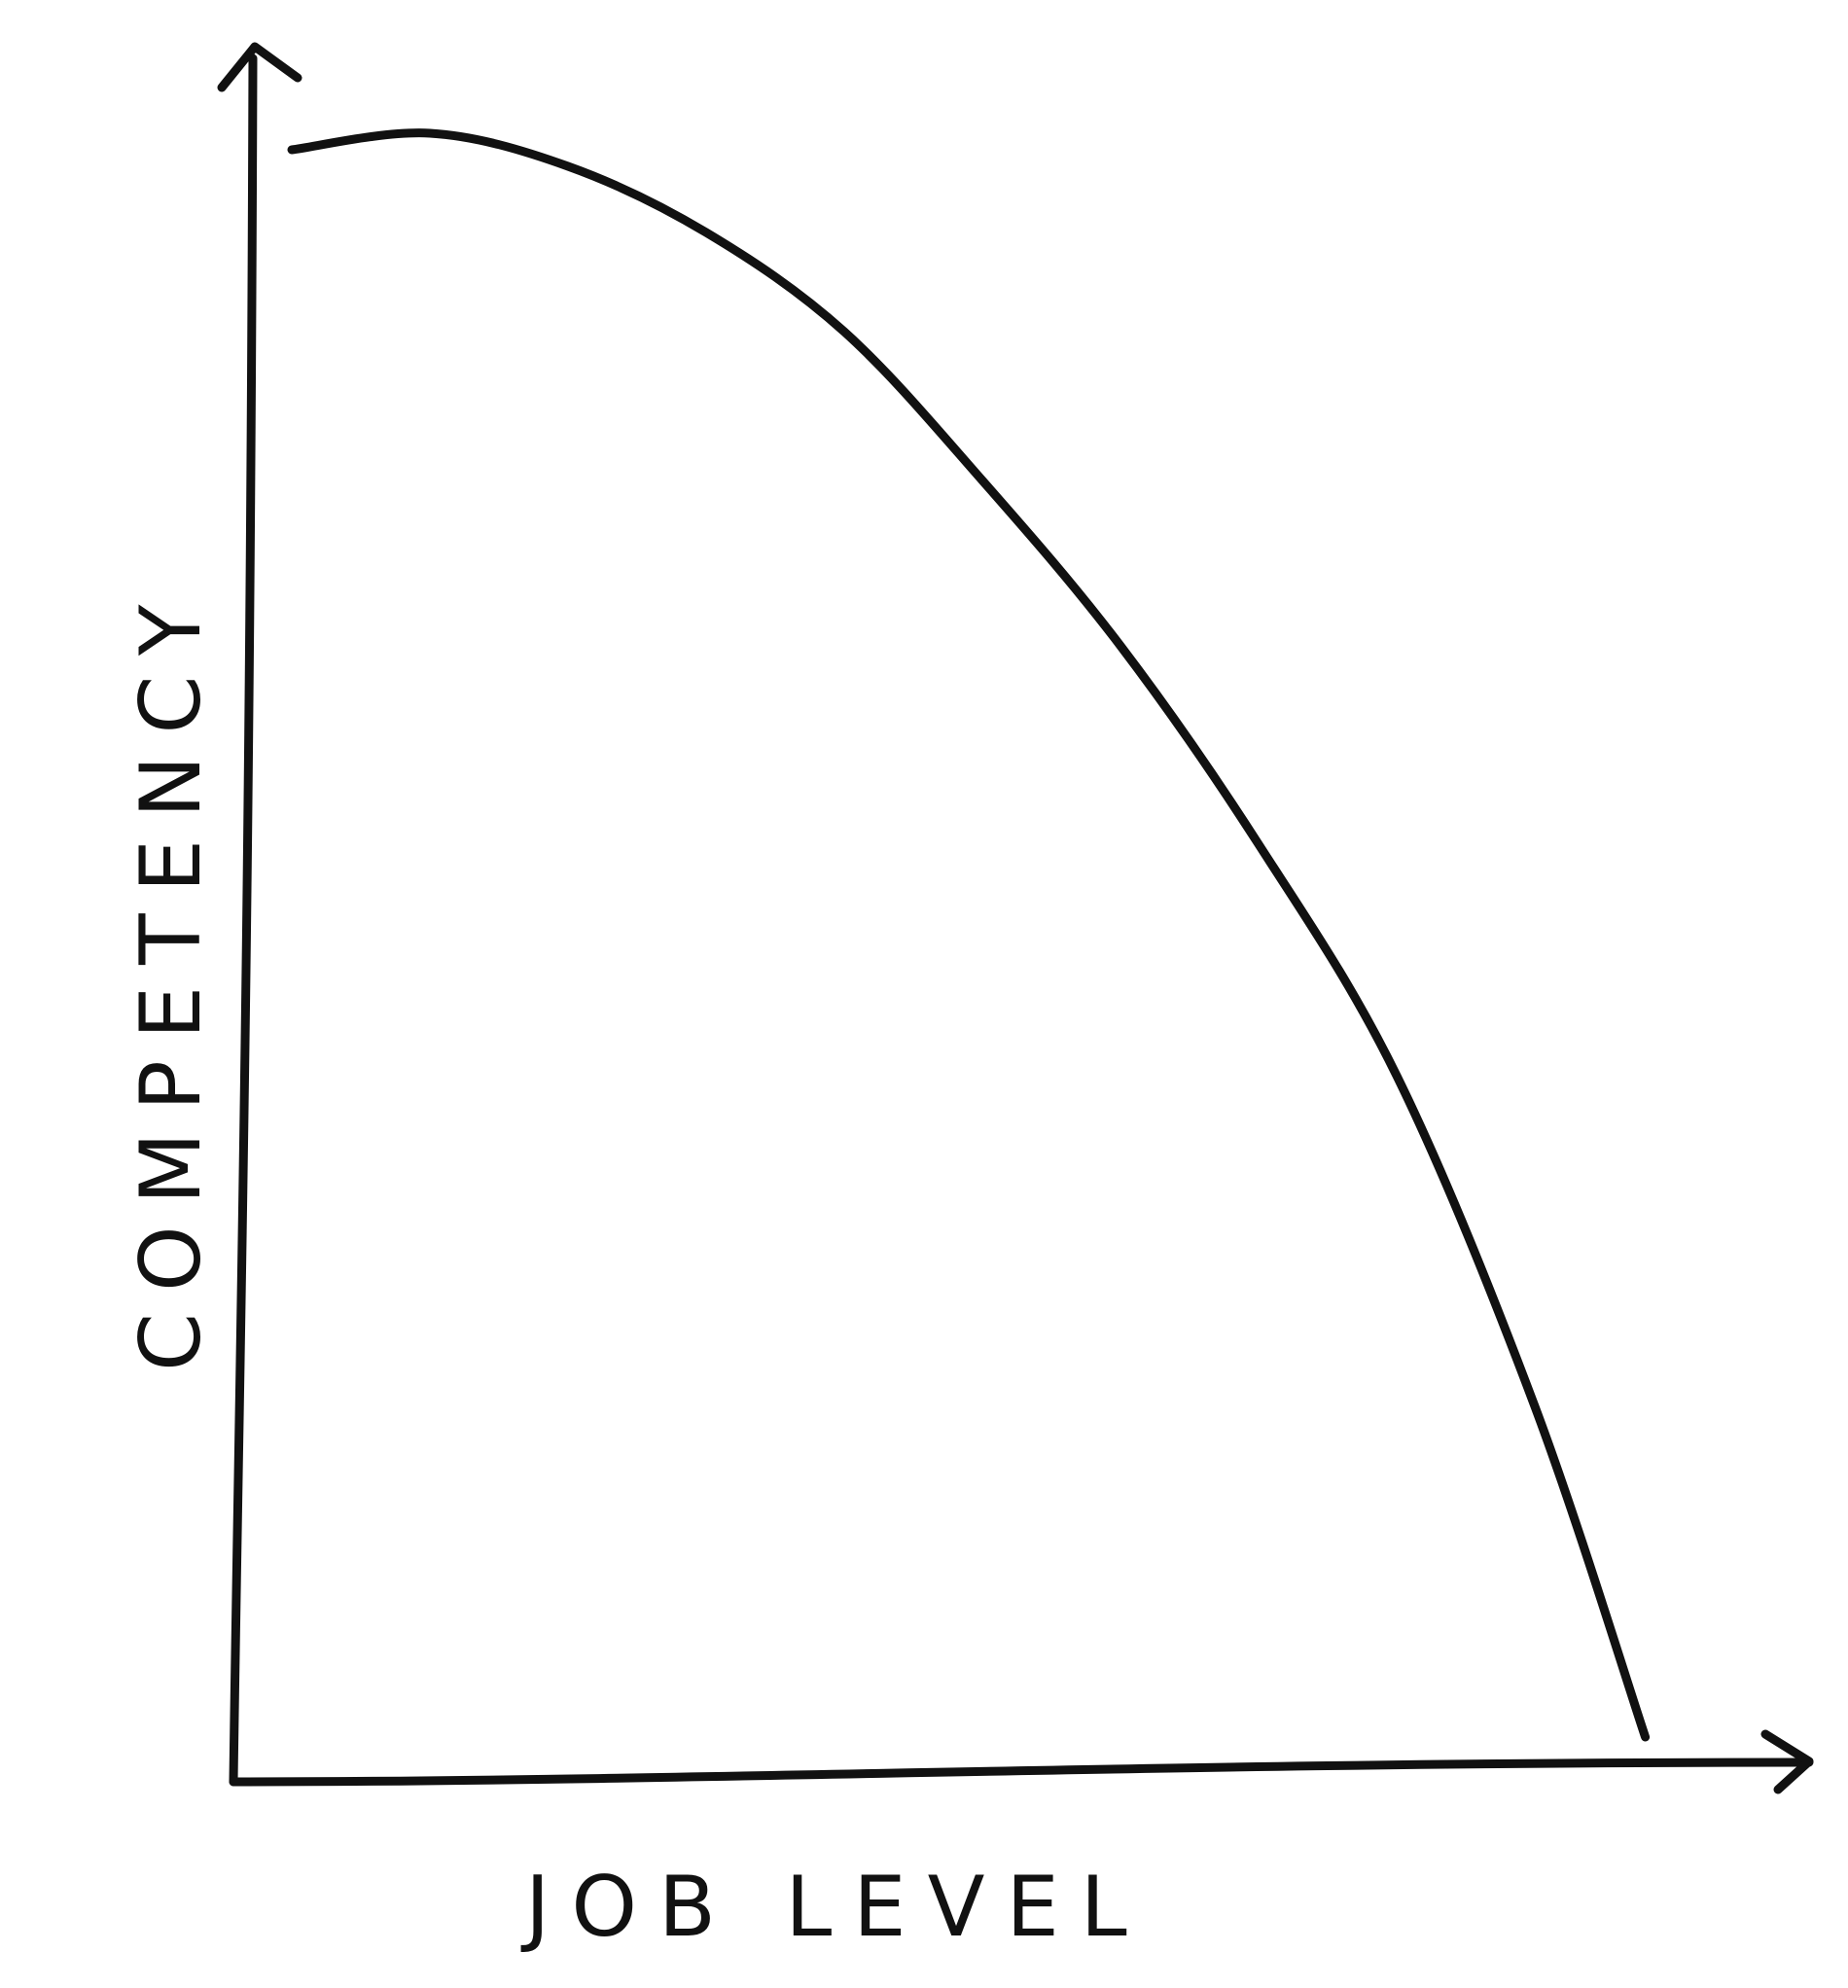  I want to click on x-axis-label: JOB LEVEL, so click(835, 1907).